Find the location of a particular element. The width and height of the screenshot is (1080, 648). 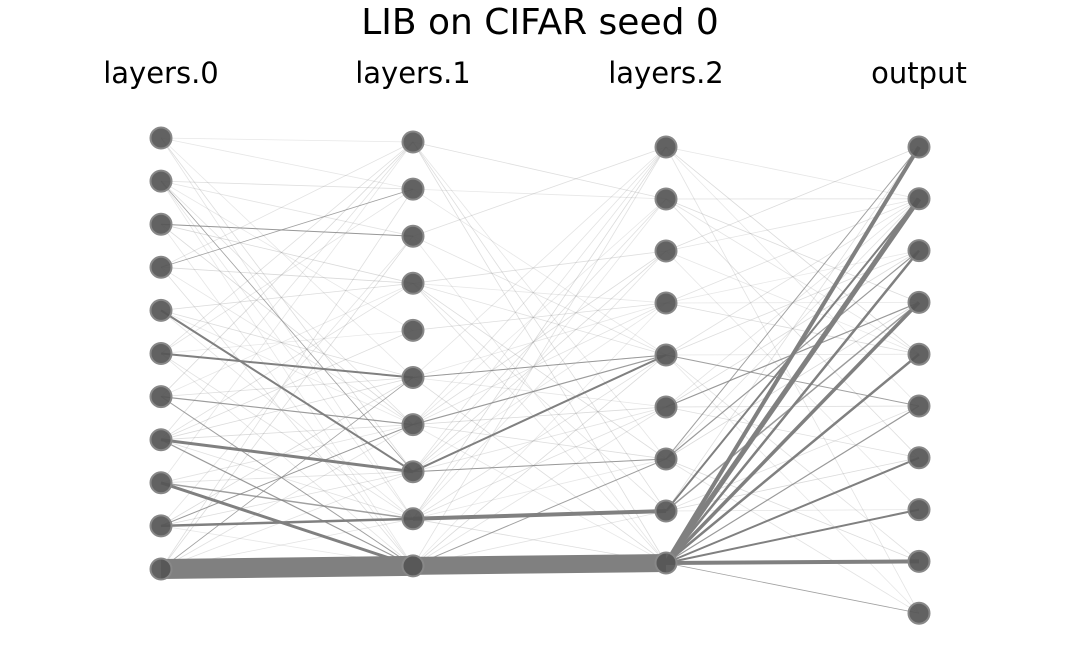

chart-title: LIB on CIFAR seed 0 is located at coordinates (540, 22).